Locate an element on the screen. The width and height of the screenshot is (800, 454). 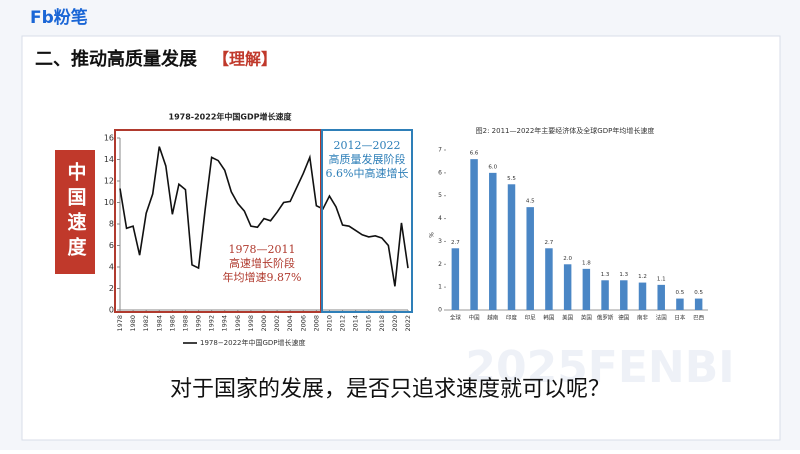
logo: Fb粉笔 is located at coordinates (59, 17).